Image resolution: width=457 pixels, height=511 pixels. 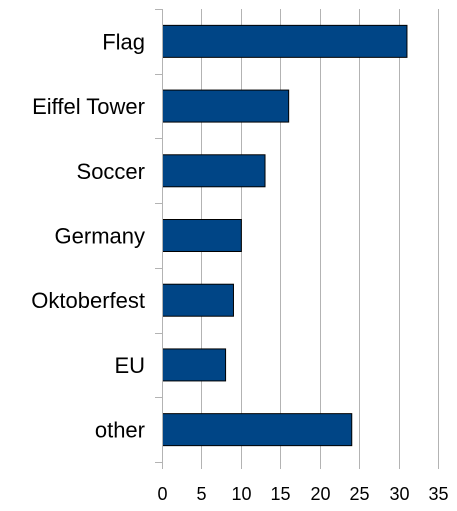 What do you see at coordinates (111, 171) in the screenshot?
I see `category-label: Soccer` at bounding box center [111, 171].